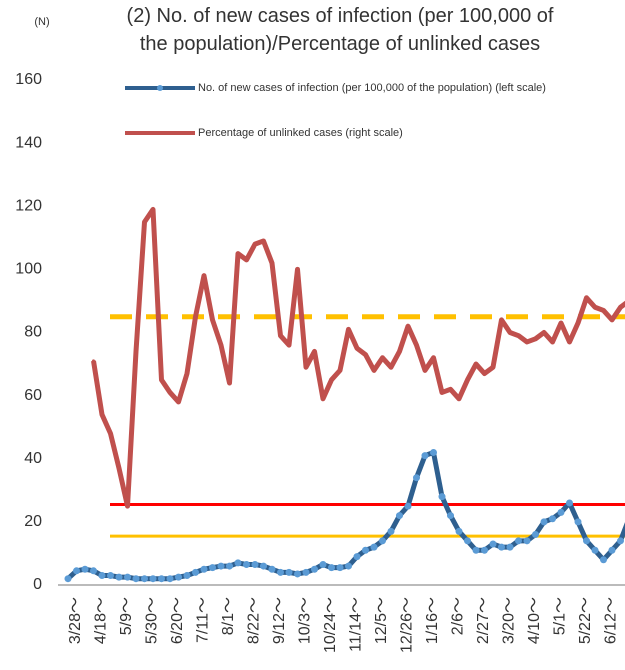 This screenshot has width=625, height=670. I want to click on x-tick-label: 11/14～, so click(356, 624).